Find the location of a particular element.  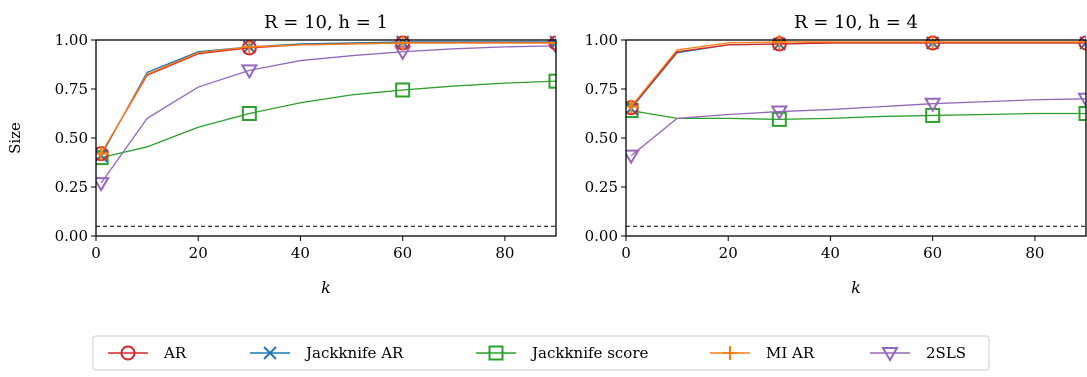

series-line-ar is located at coordinates (858, 75).